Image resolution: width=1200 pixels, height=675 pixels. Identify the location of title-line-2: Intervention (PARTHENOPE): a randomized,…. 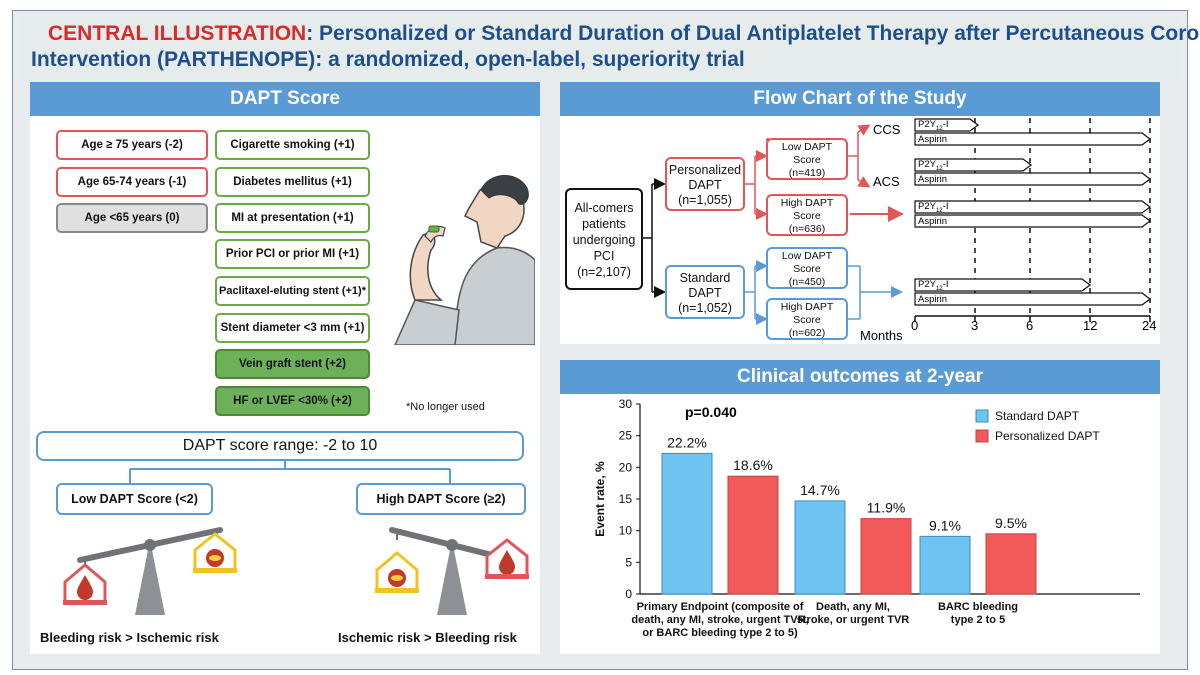
(388, 59).